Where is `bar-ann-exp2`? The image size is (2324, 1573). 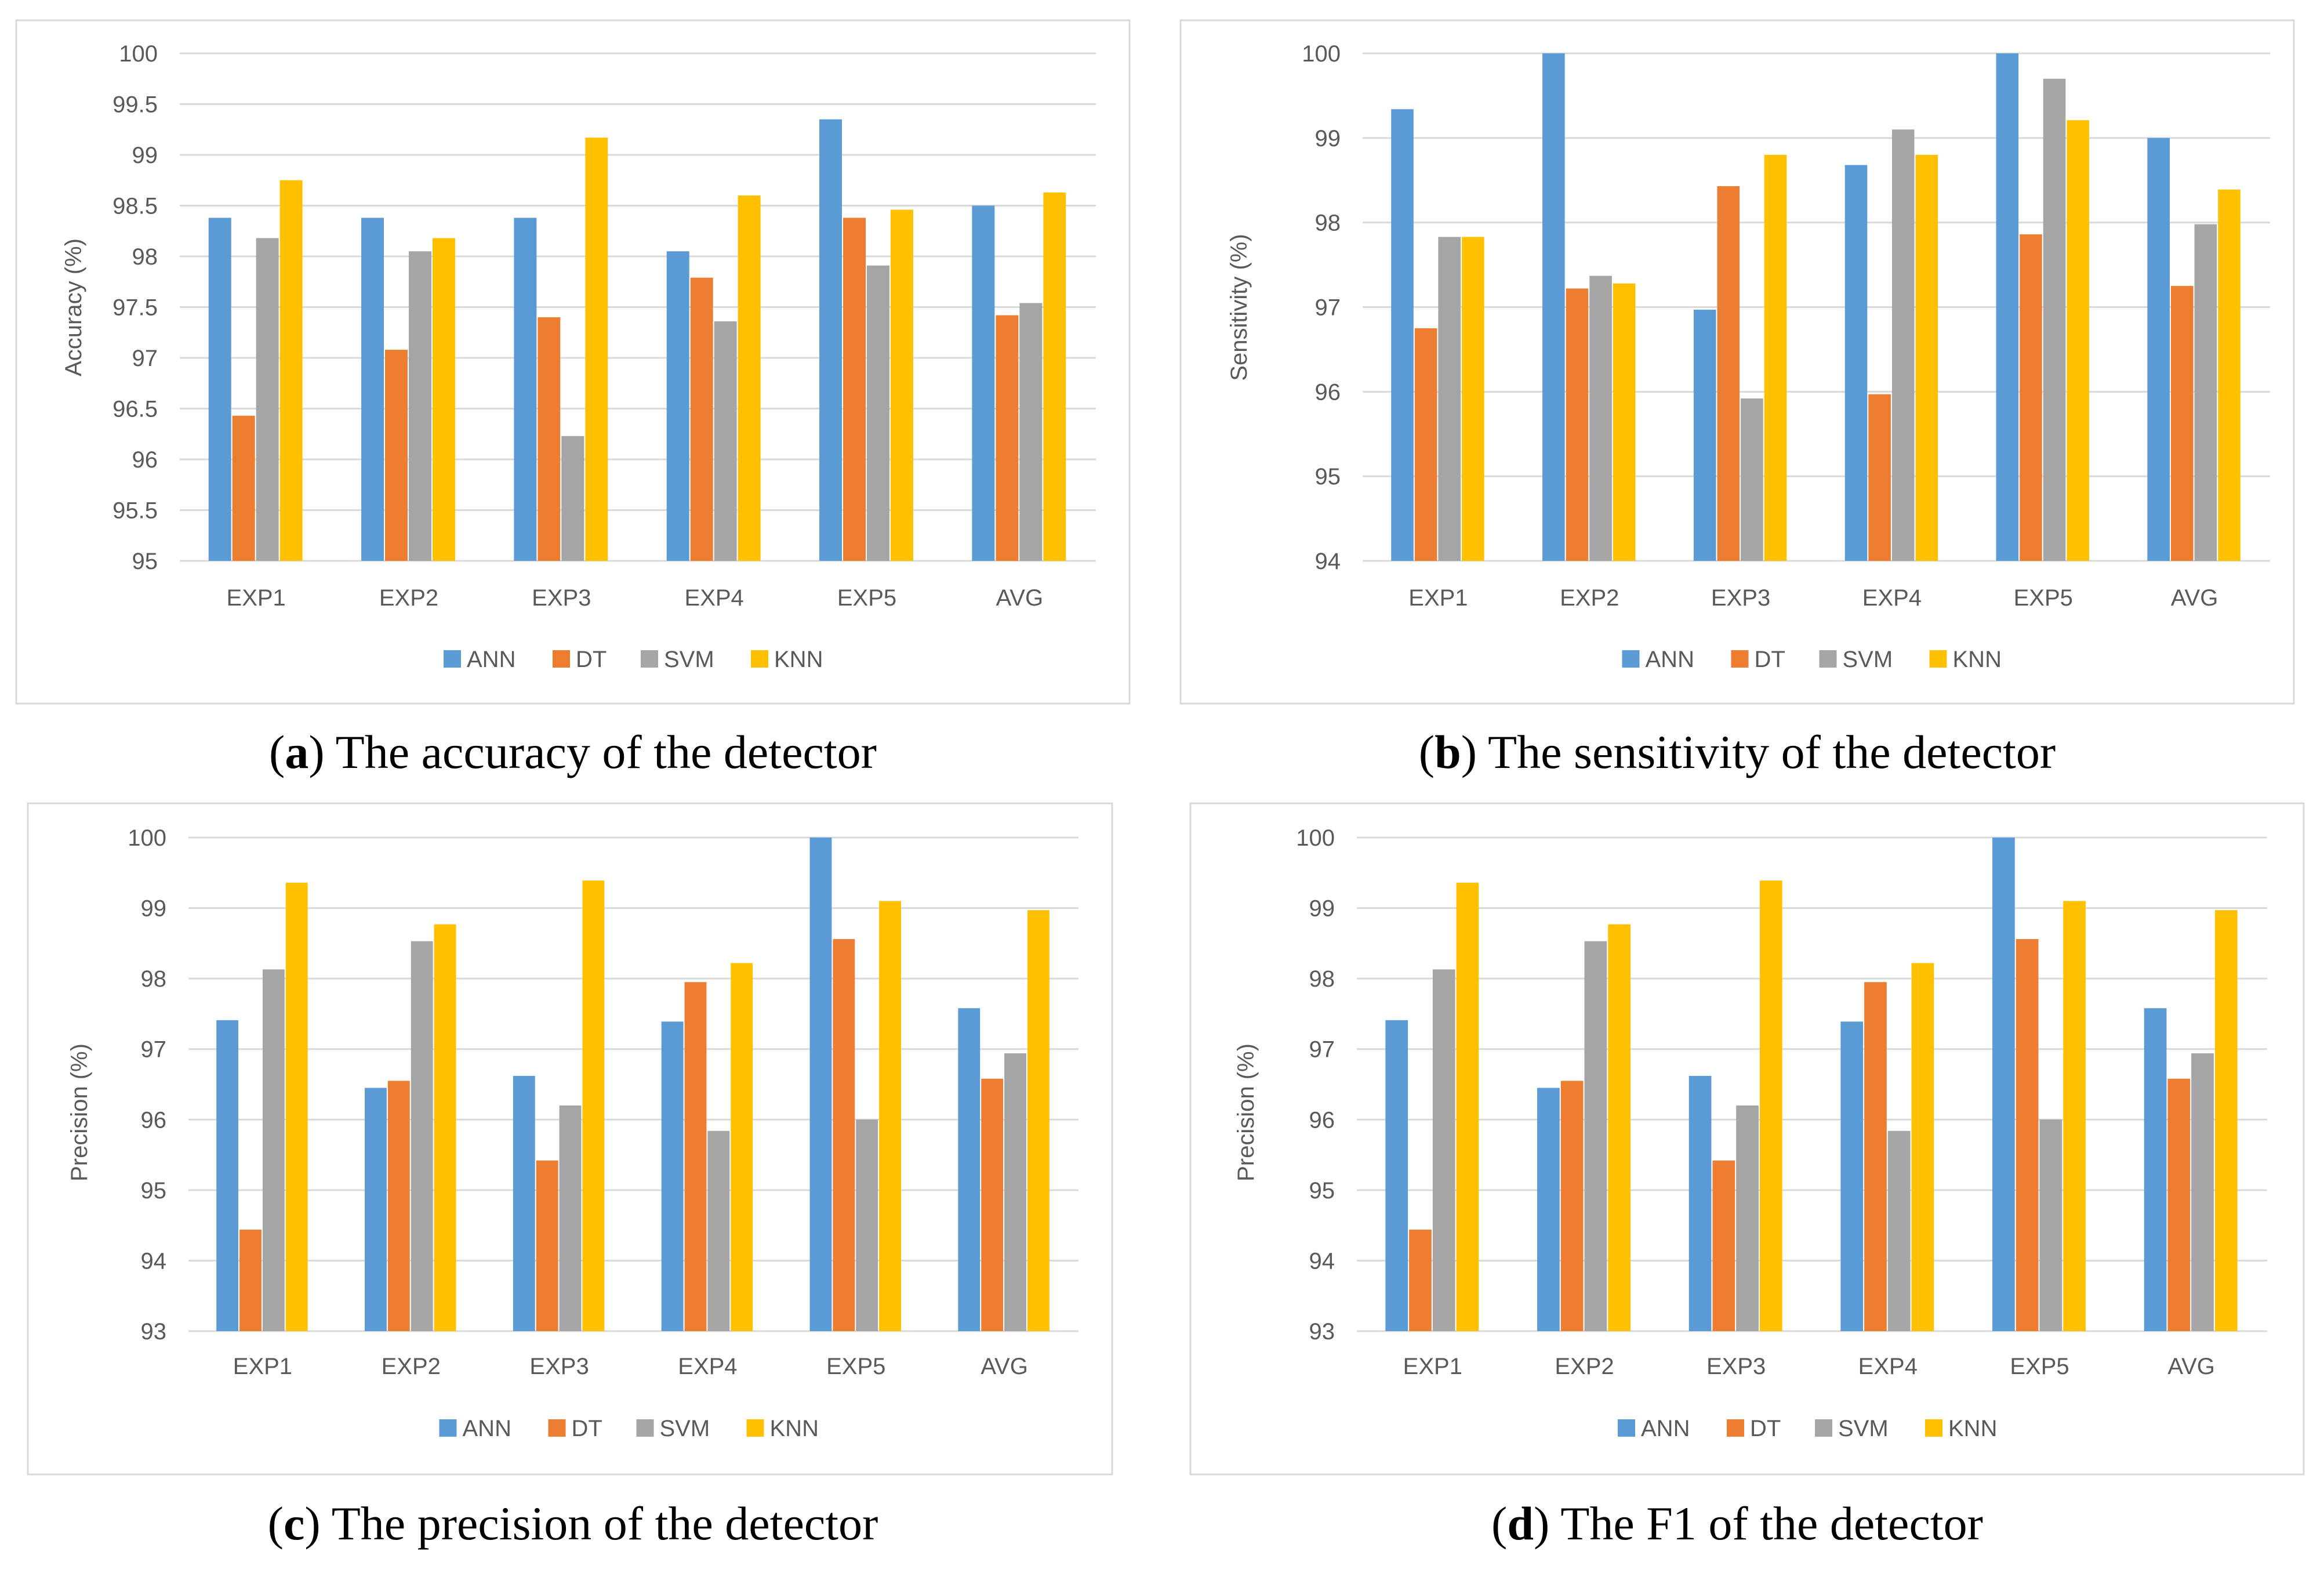 bar-ann-exp2 is located at coordinates (1553, 307).